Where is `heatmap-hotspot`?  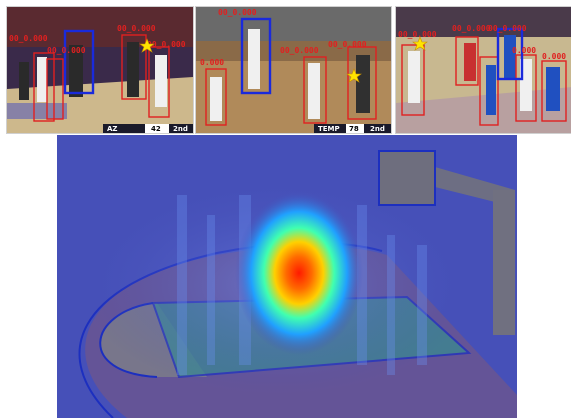
heatmap-hotspot is located at coordinates (299, 273).